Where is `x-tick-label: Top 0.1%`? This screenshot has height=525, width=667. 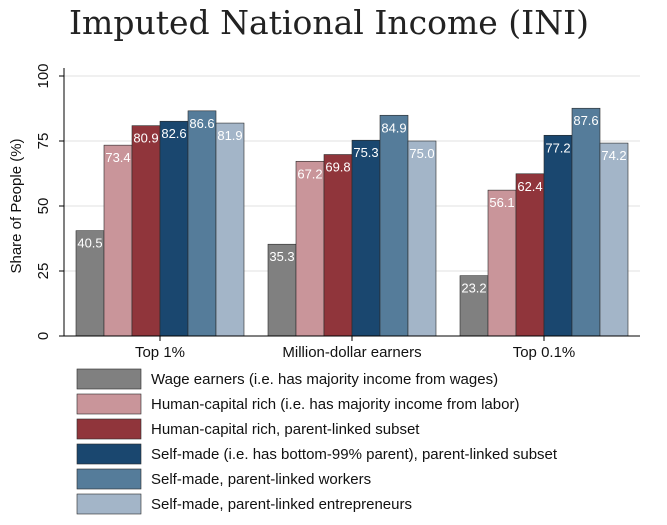 x-tick-label: Top 0.1% is located at coordinates (544, 352).